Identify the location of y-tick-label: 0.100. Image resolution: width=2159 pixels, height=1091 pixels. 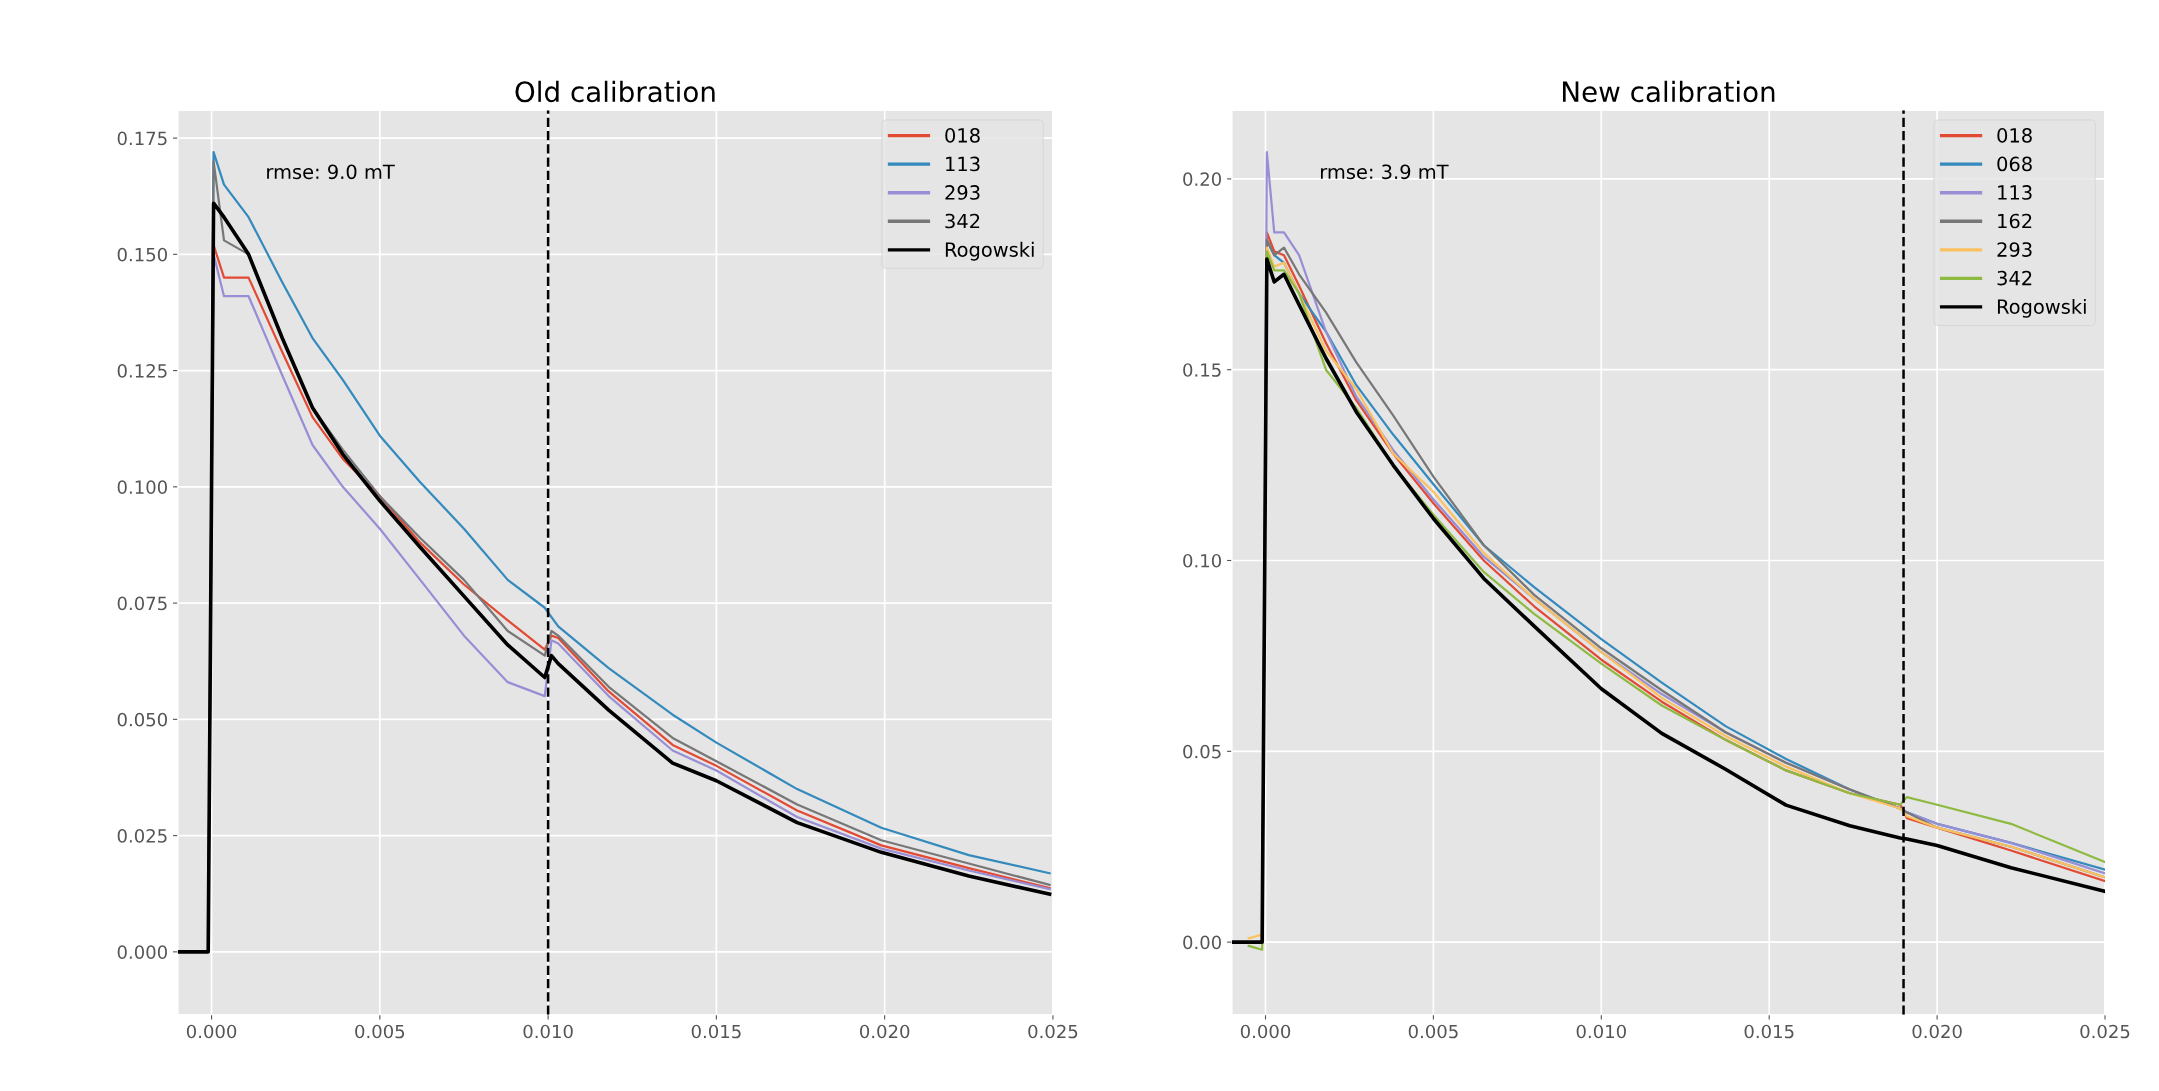
(142, 487).